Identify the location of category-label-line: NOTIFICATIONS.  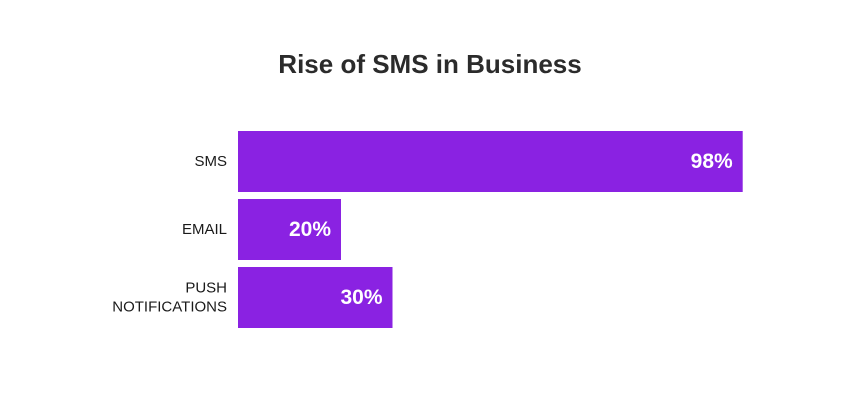
(169, 307).